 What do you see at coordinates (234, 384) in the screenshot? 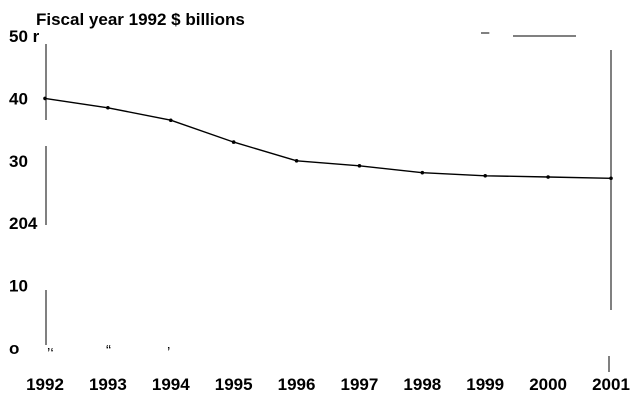
I see `x-tick-label: 1995` at bounding box center [234, 384].